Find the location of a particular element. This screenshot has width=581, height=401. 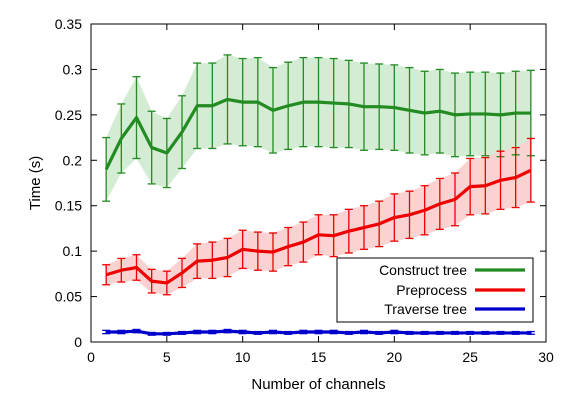

y-tick-label: 0.1 is located at coordinates (73, 251).